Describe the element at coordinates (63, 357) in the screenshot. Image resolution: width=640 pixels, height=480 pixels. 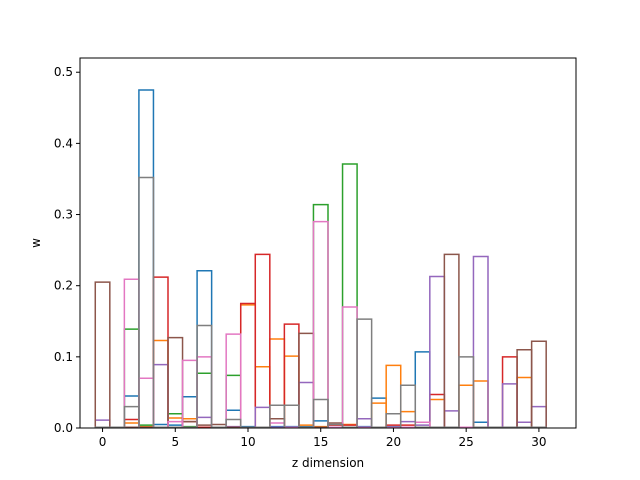
I see `y-tick-label: 0.1` at that location.